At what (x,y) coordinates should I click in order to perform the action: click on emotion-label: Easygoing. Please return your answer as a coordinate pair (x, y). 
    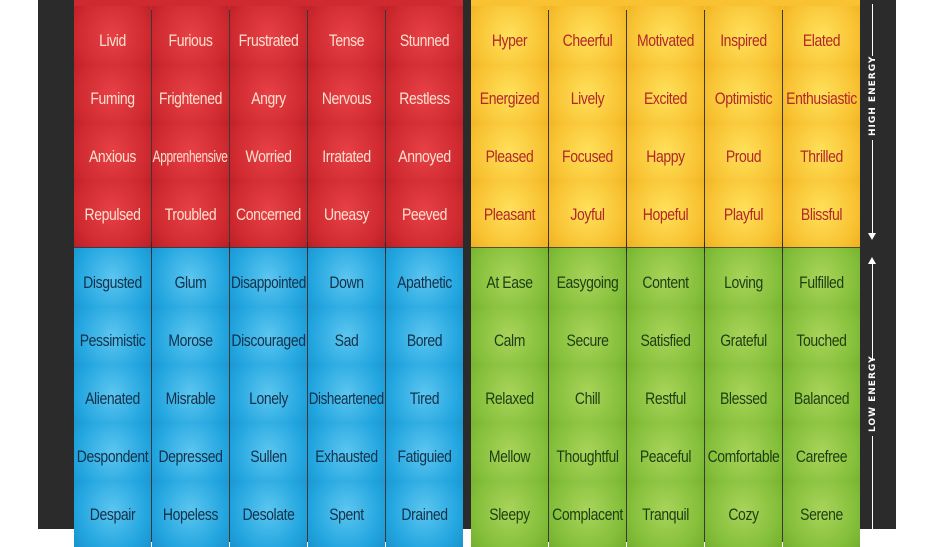
    Looking at the image, I should click on (587, 281).